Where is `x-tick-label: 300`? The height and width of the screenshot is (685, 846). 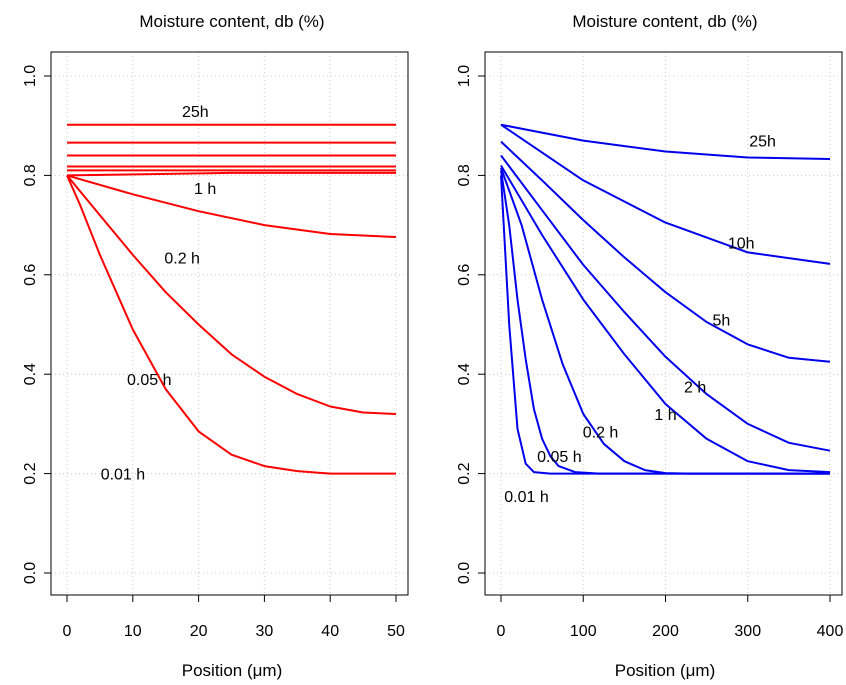 x-tick-label: 300 is located at coordinates (747, 631).